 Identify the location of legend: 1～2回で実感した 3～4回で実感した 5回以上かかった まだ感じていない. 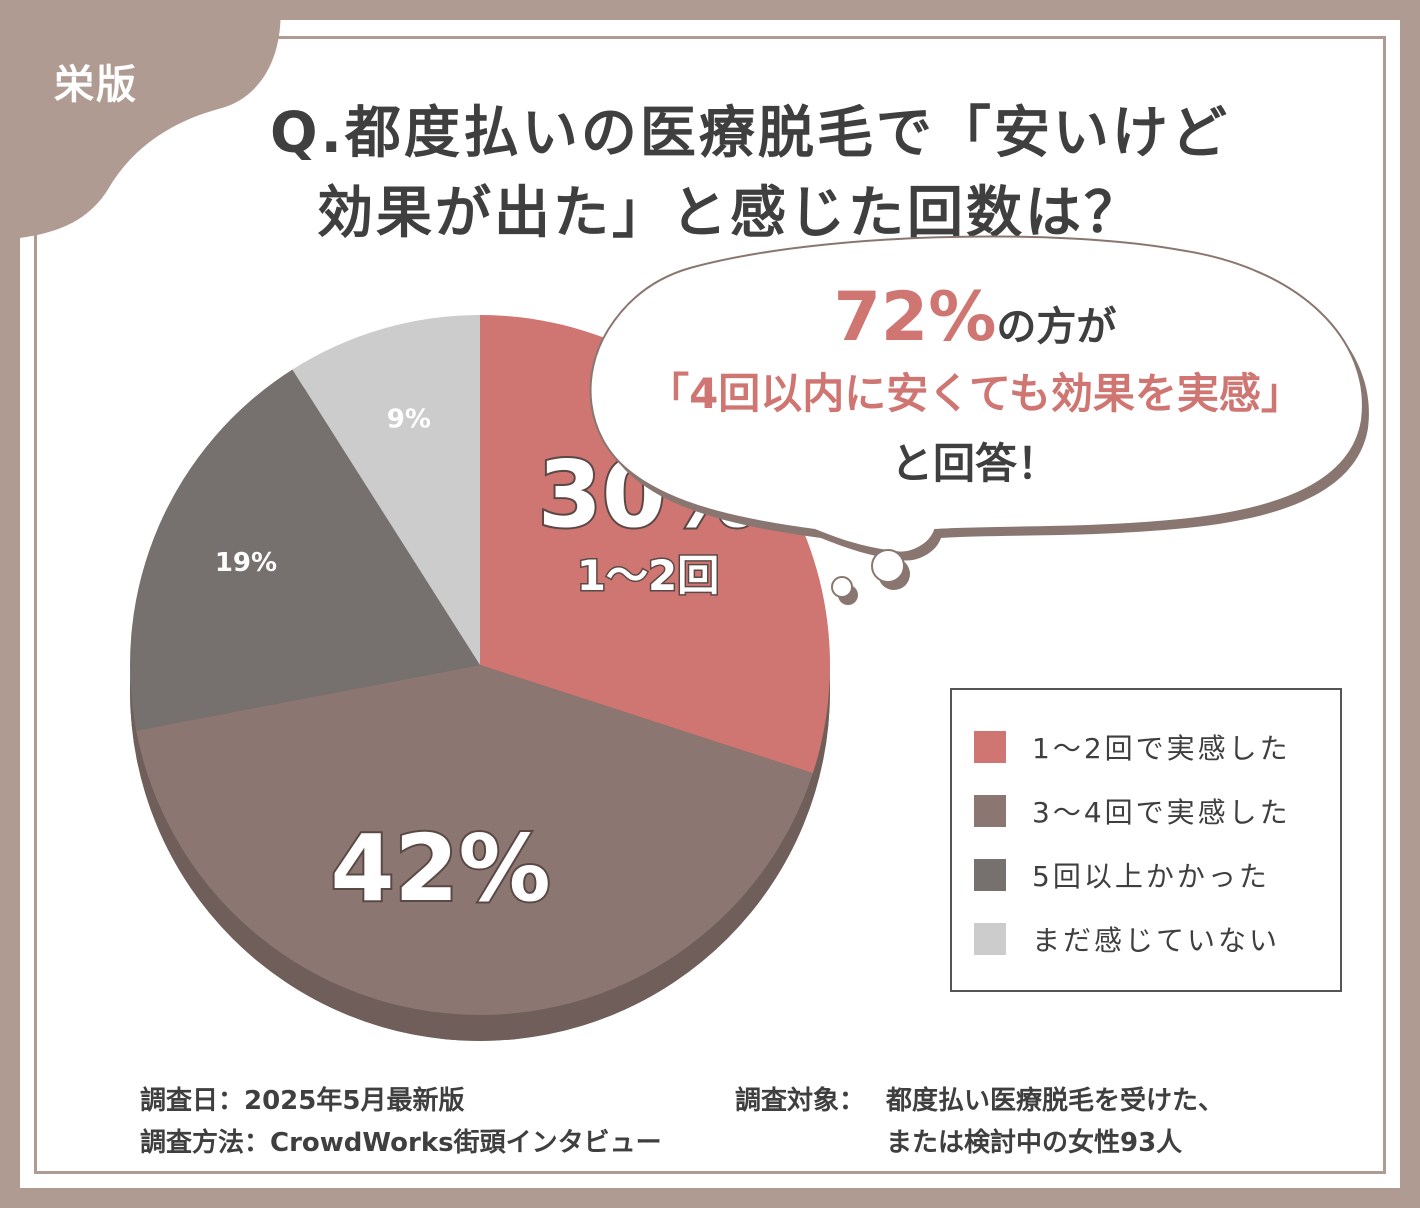
(1146, 840).